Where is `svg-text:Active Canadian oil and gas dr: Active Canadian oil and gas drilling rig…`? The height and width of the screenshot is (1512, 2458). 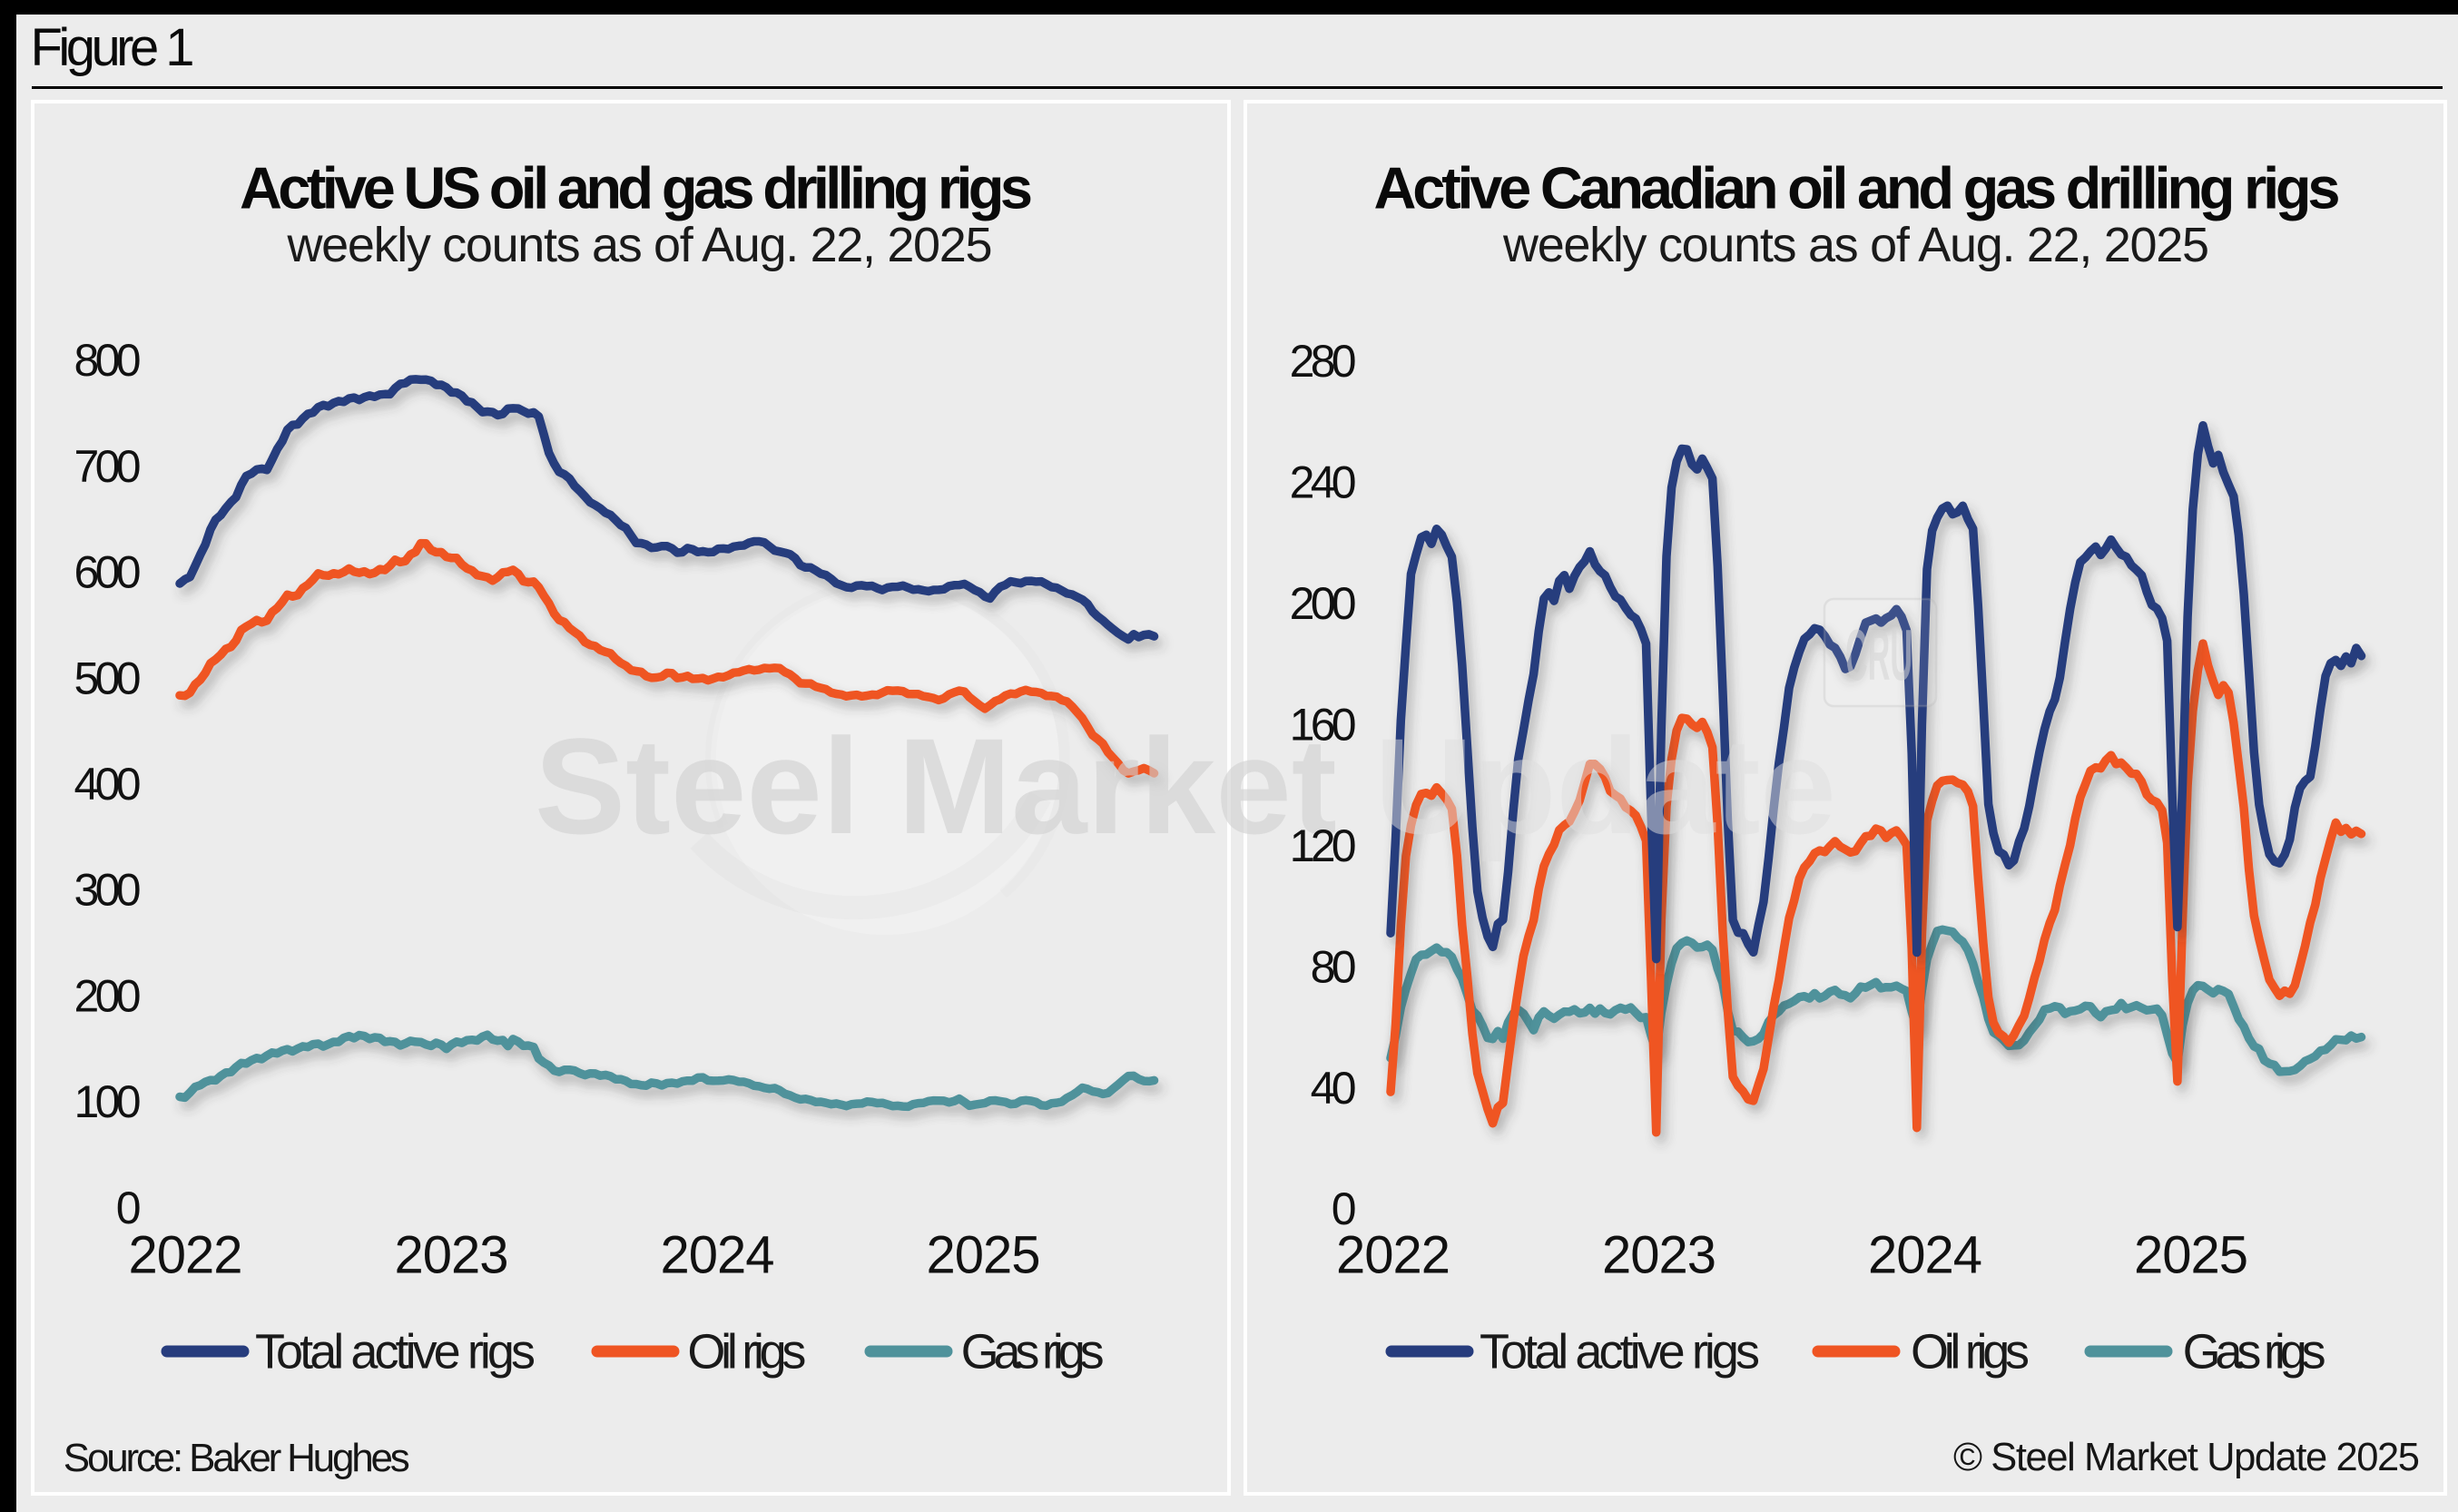 svg-text:Active Canadian oil and gas dr: Active Canadian oil and gas drilling rig… is located at coordinates (1857, 187).